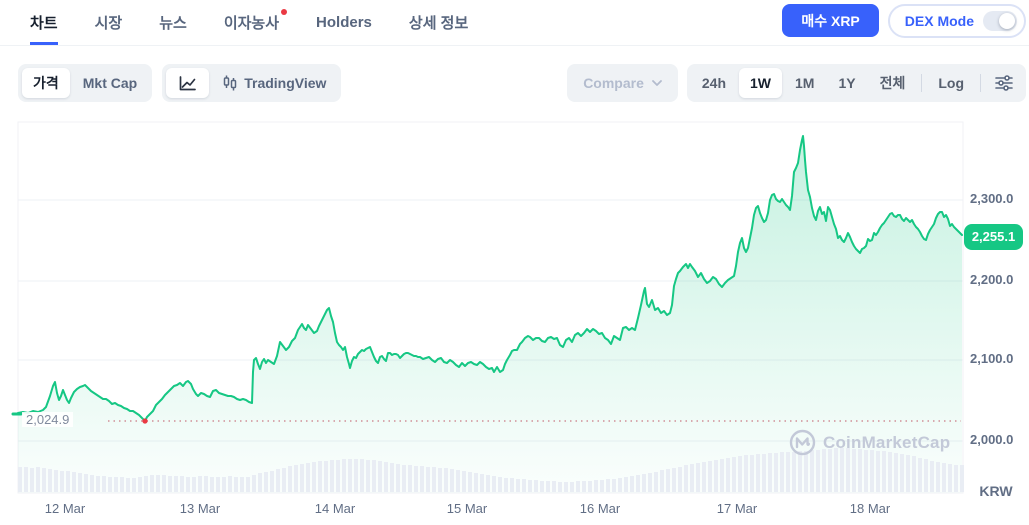 This screenshot has width=1029, height=525. I want to click on x-axis-tick-16mar: 16 Mar, so click(600, 508).